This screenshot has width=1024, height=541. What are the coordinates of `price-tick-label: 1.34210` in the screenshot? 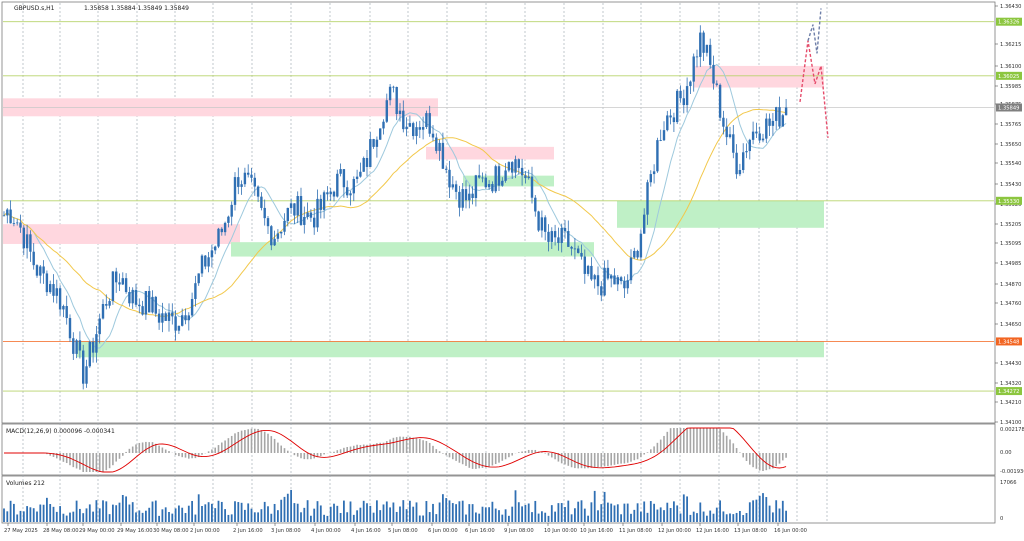 It's located at (1010, 403).